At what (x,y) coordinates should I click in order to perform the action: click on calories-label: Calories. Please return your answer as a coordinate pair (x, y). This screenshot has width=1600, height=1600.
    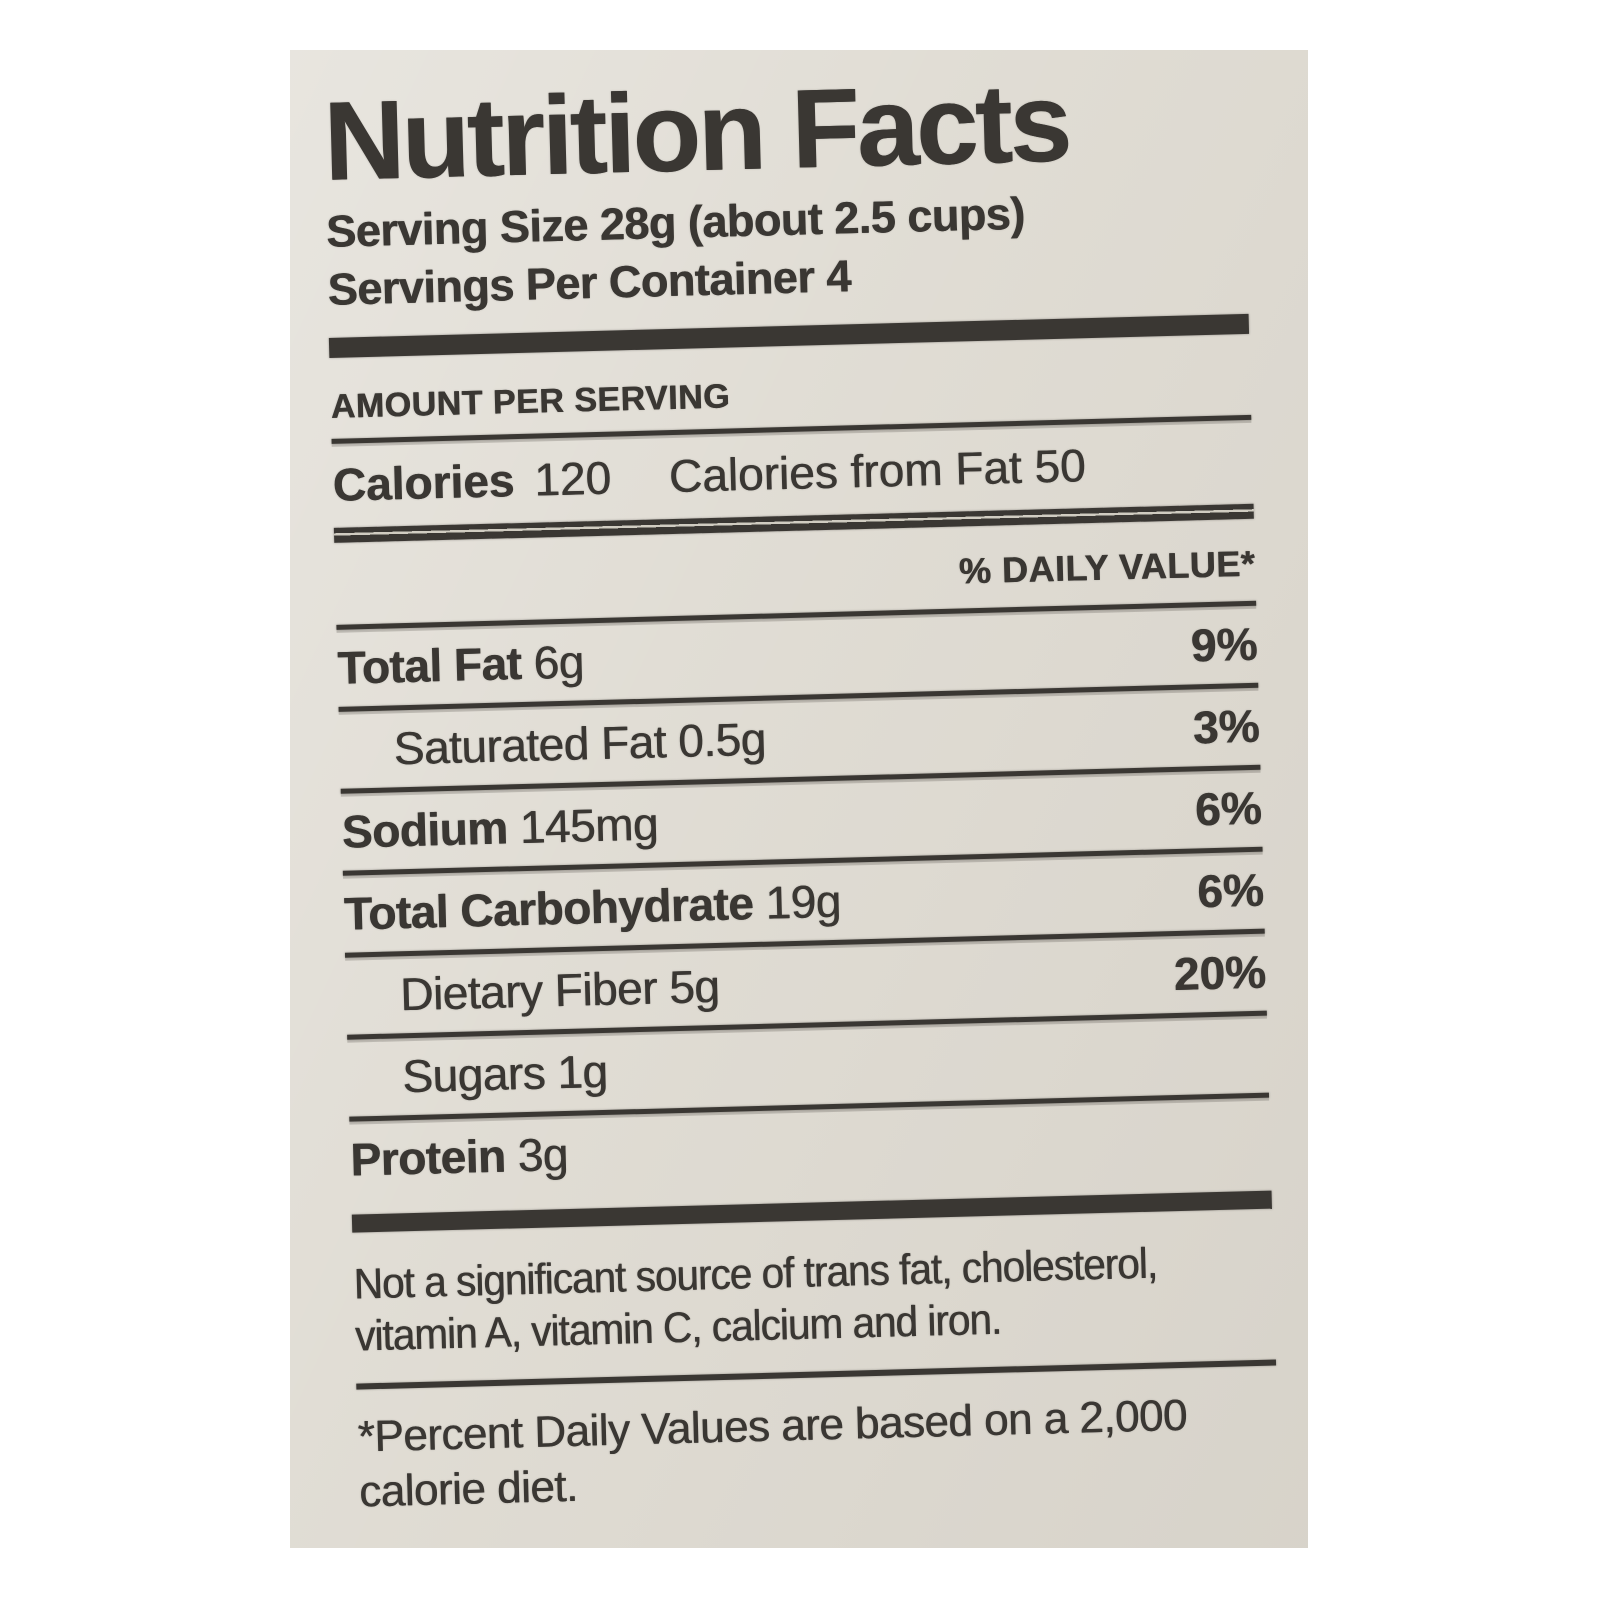
    Looking at the image, I should click on (423, 482).